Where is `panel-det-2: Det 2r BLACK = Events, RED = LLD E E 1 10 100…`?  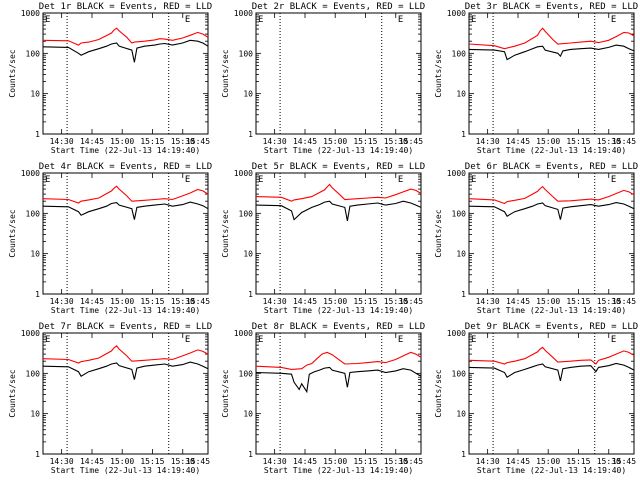 panel-det-2: Det 2r BLACK = Events, RED = LLD E E 1 10 100… is located at coordinates (323, 78).